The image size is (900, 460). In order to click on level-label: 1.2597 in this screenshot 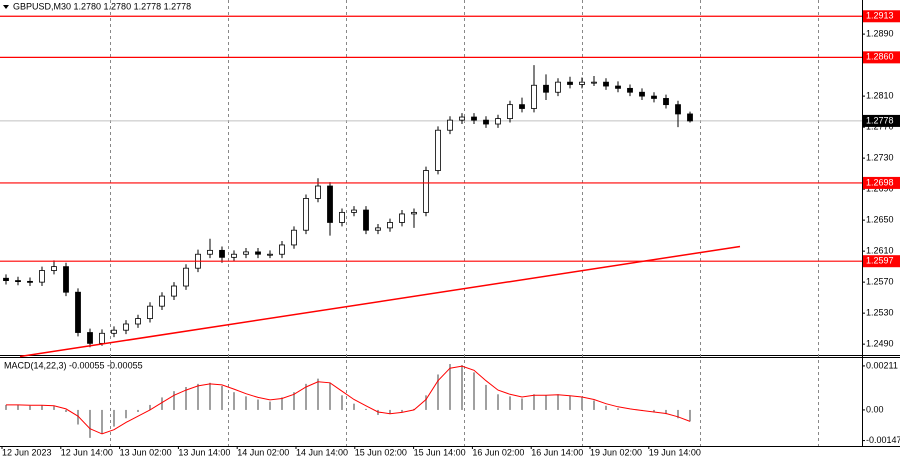, I will do `click(880, 261)`.